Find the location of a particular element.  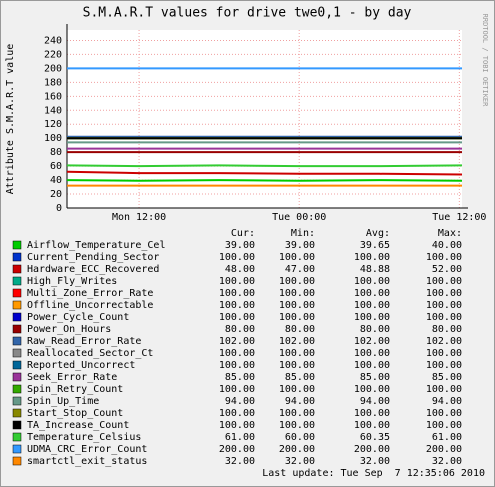

y-tick-label: 200 is located at coordinates (53, 68).